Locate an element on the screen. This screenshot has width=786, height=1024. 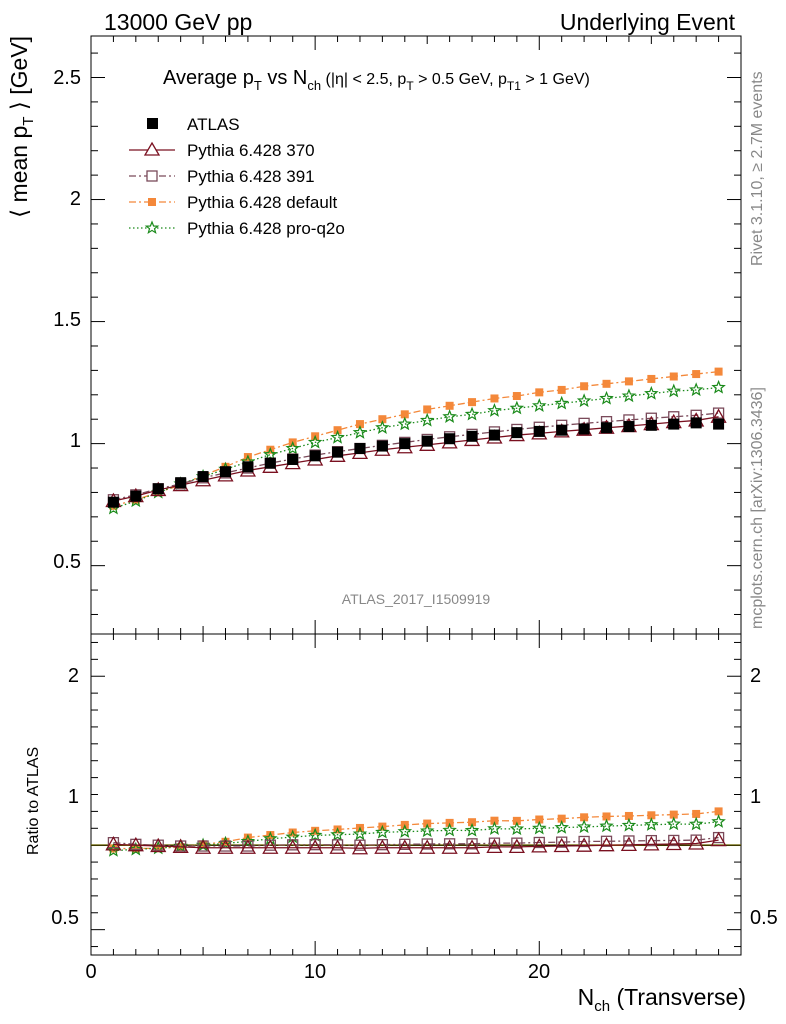
legend-label-pythia-391: Pythia 6.428 391 is located at coordinates (251, 176).